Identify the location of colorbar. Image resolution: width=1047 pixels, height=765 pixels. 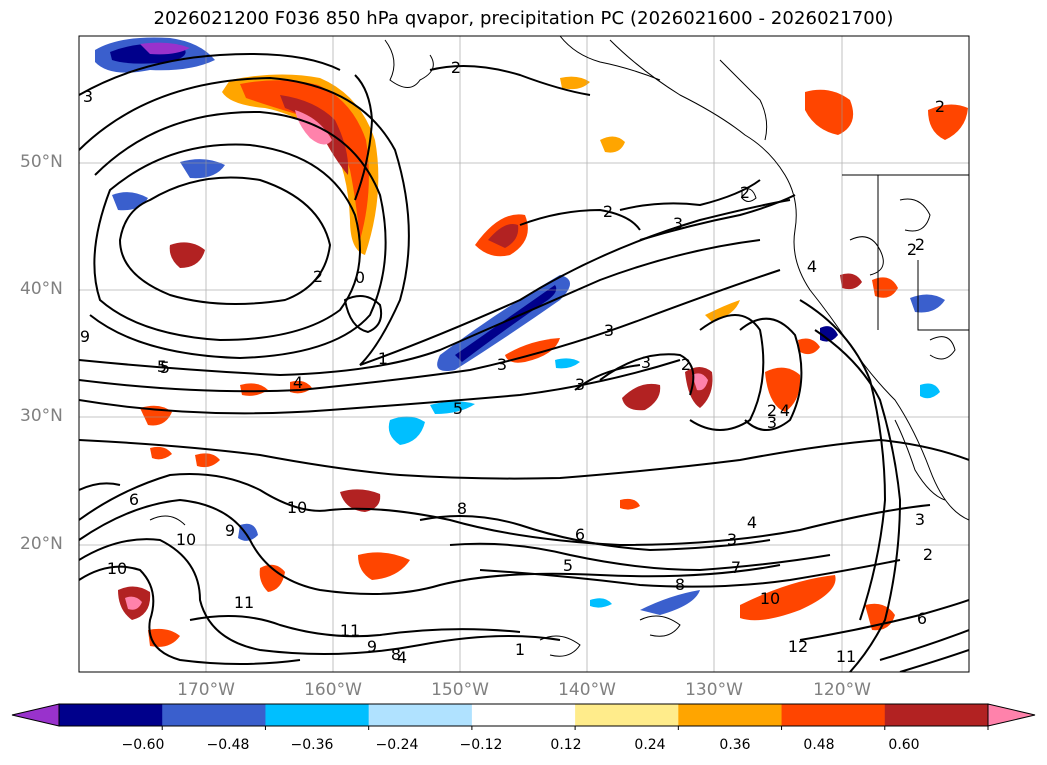
(523, 716).